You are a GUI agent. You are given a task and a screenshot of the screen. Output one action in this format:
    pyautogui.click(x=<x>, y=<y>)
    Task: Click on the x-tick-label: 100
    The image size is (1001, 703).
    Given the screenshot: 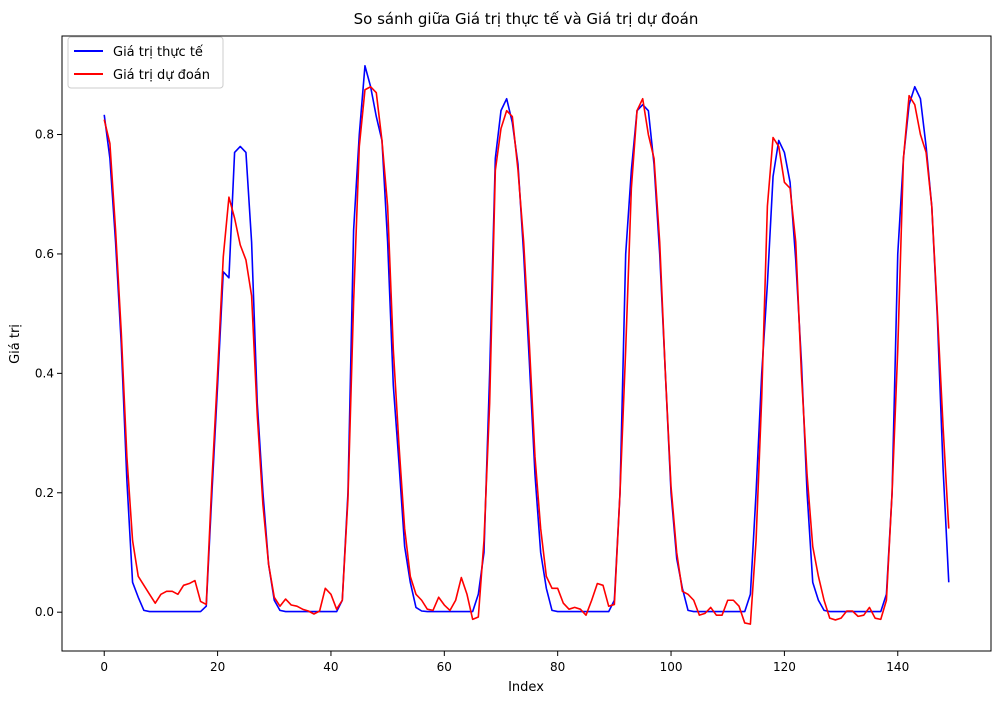 What is the action you would take?
    pyautogui.click(x=671, y=667)
    